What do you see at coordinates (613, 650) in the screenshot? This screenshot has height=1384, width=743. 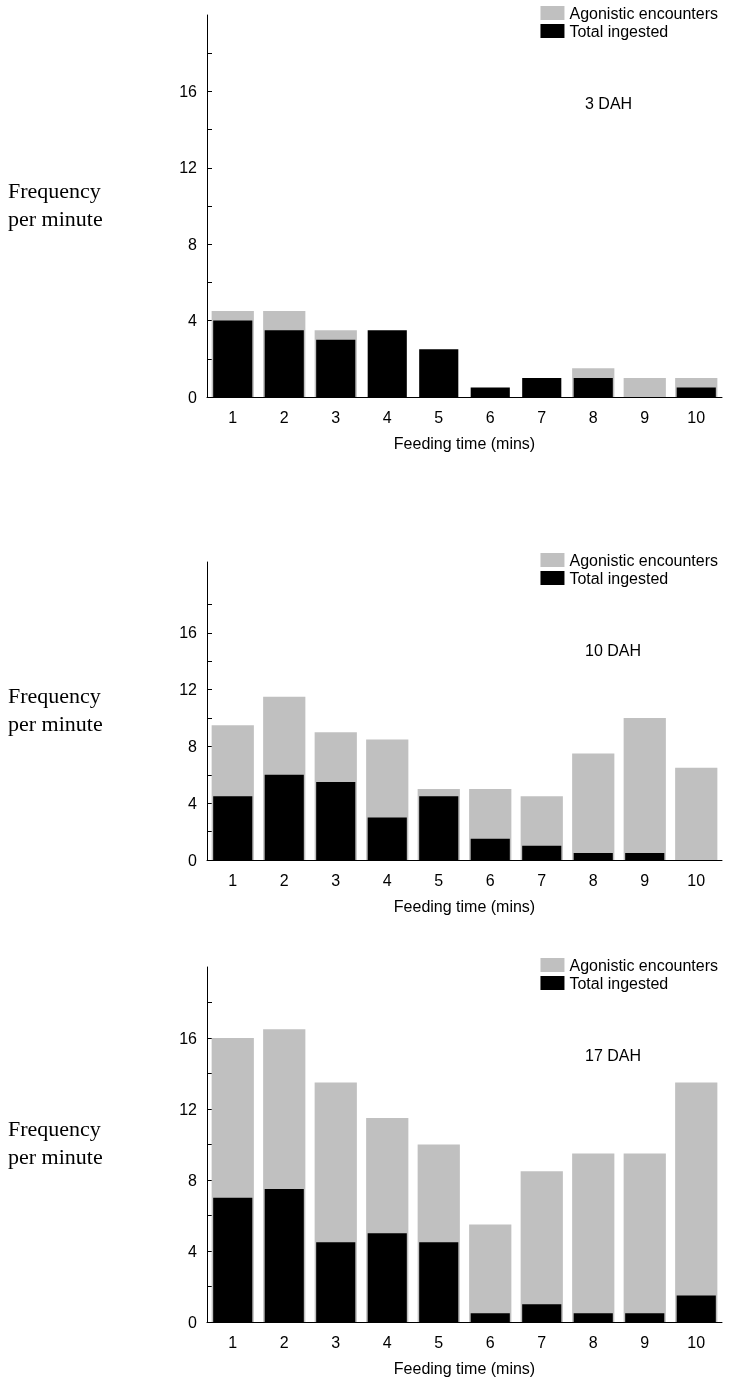 I see `annotation: 10 DAH` at bounding box center [613, 650].